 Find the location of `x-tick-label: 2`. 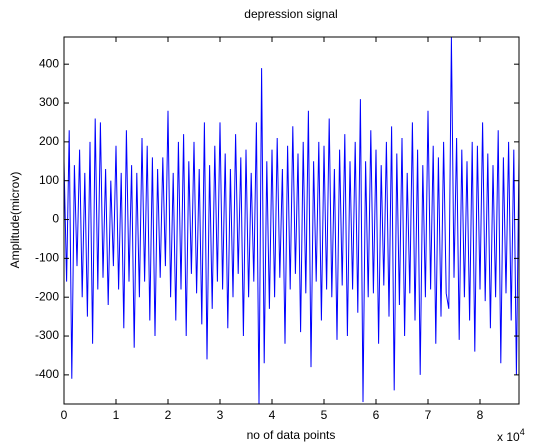

x-tick-label: 2 is located at coordinates (168, 415).